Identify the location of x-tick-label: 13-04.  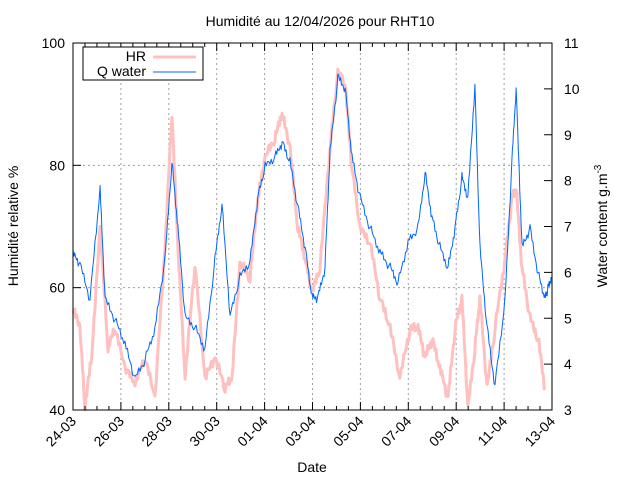
(539, 431).